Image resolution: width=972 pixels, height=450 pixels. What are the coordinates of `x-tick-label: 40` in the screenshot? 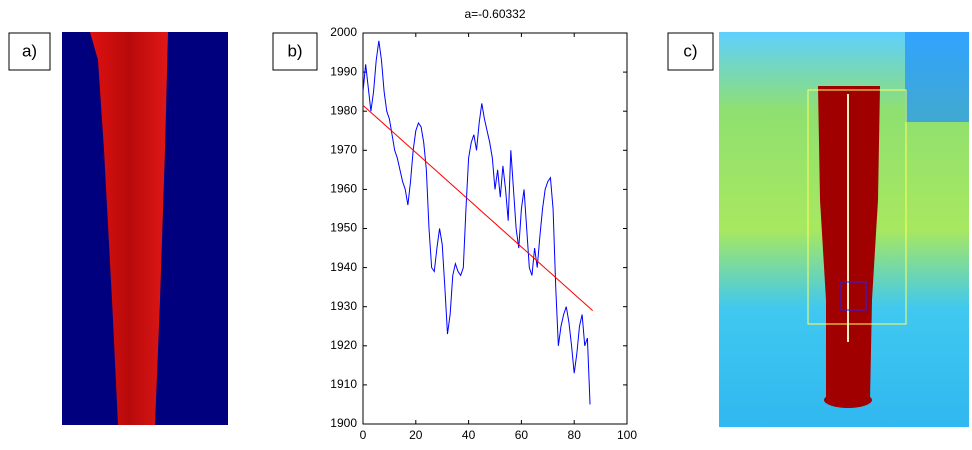 It's located at (469, 435).